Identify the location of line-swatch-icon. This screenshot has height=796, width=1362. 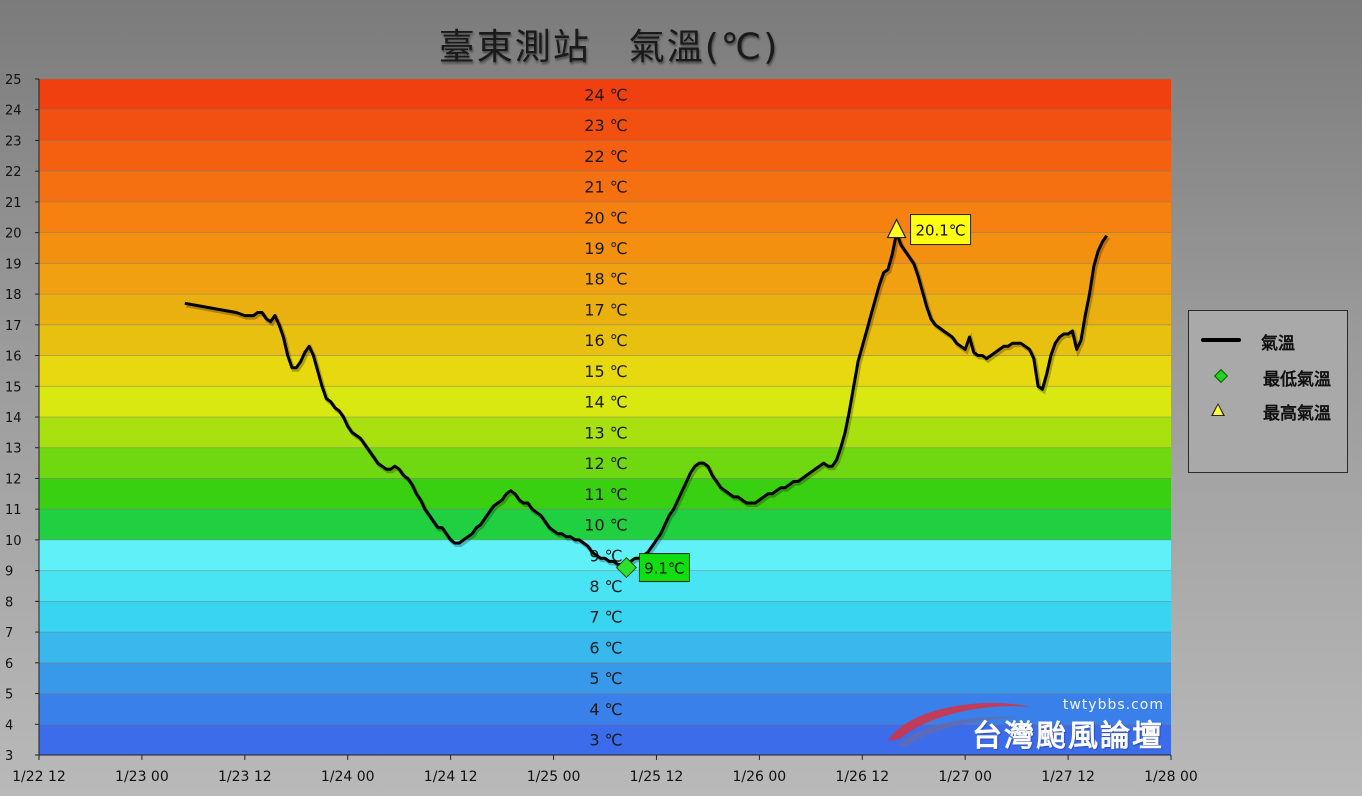
(1221, 340).